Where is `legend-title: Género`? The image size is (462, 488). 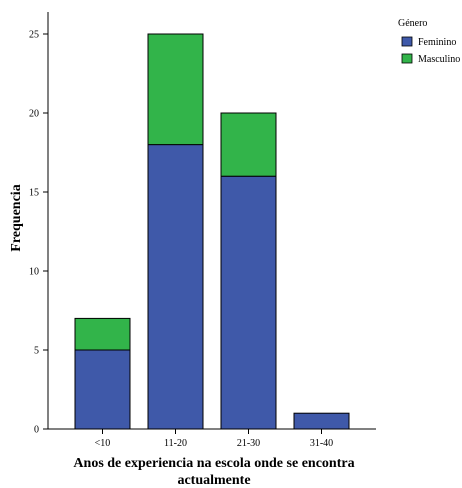 legend-title: Género is located at coordinates (412, 23).